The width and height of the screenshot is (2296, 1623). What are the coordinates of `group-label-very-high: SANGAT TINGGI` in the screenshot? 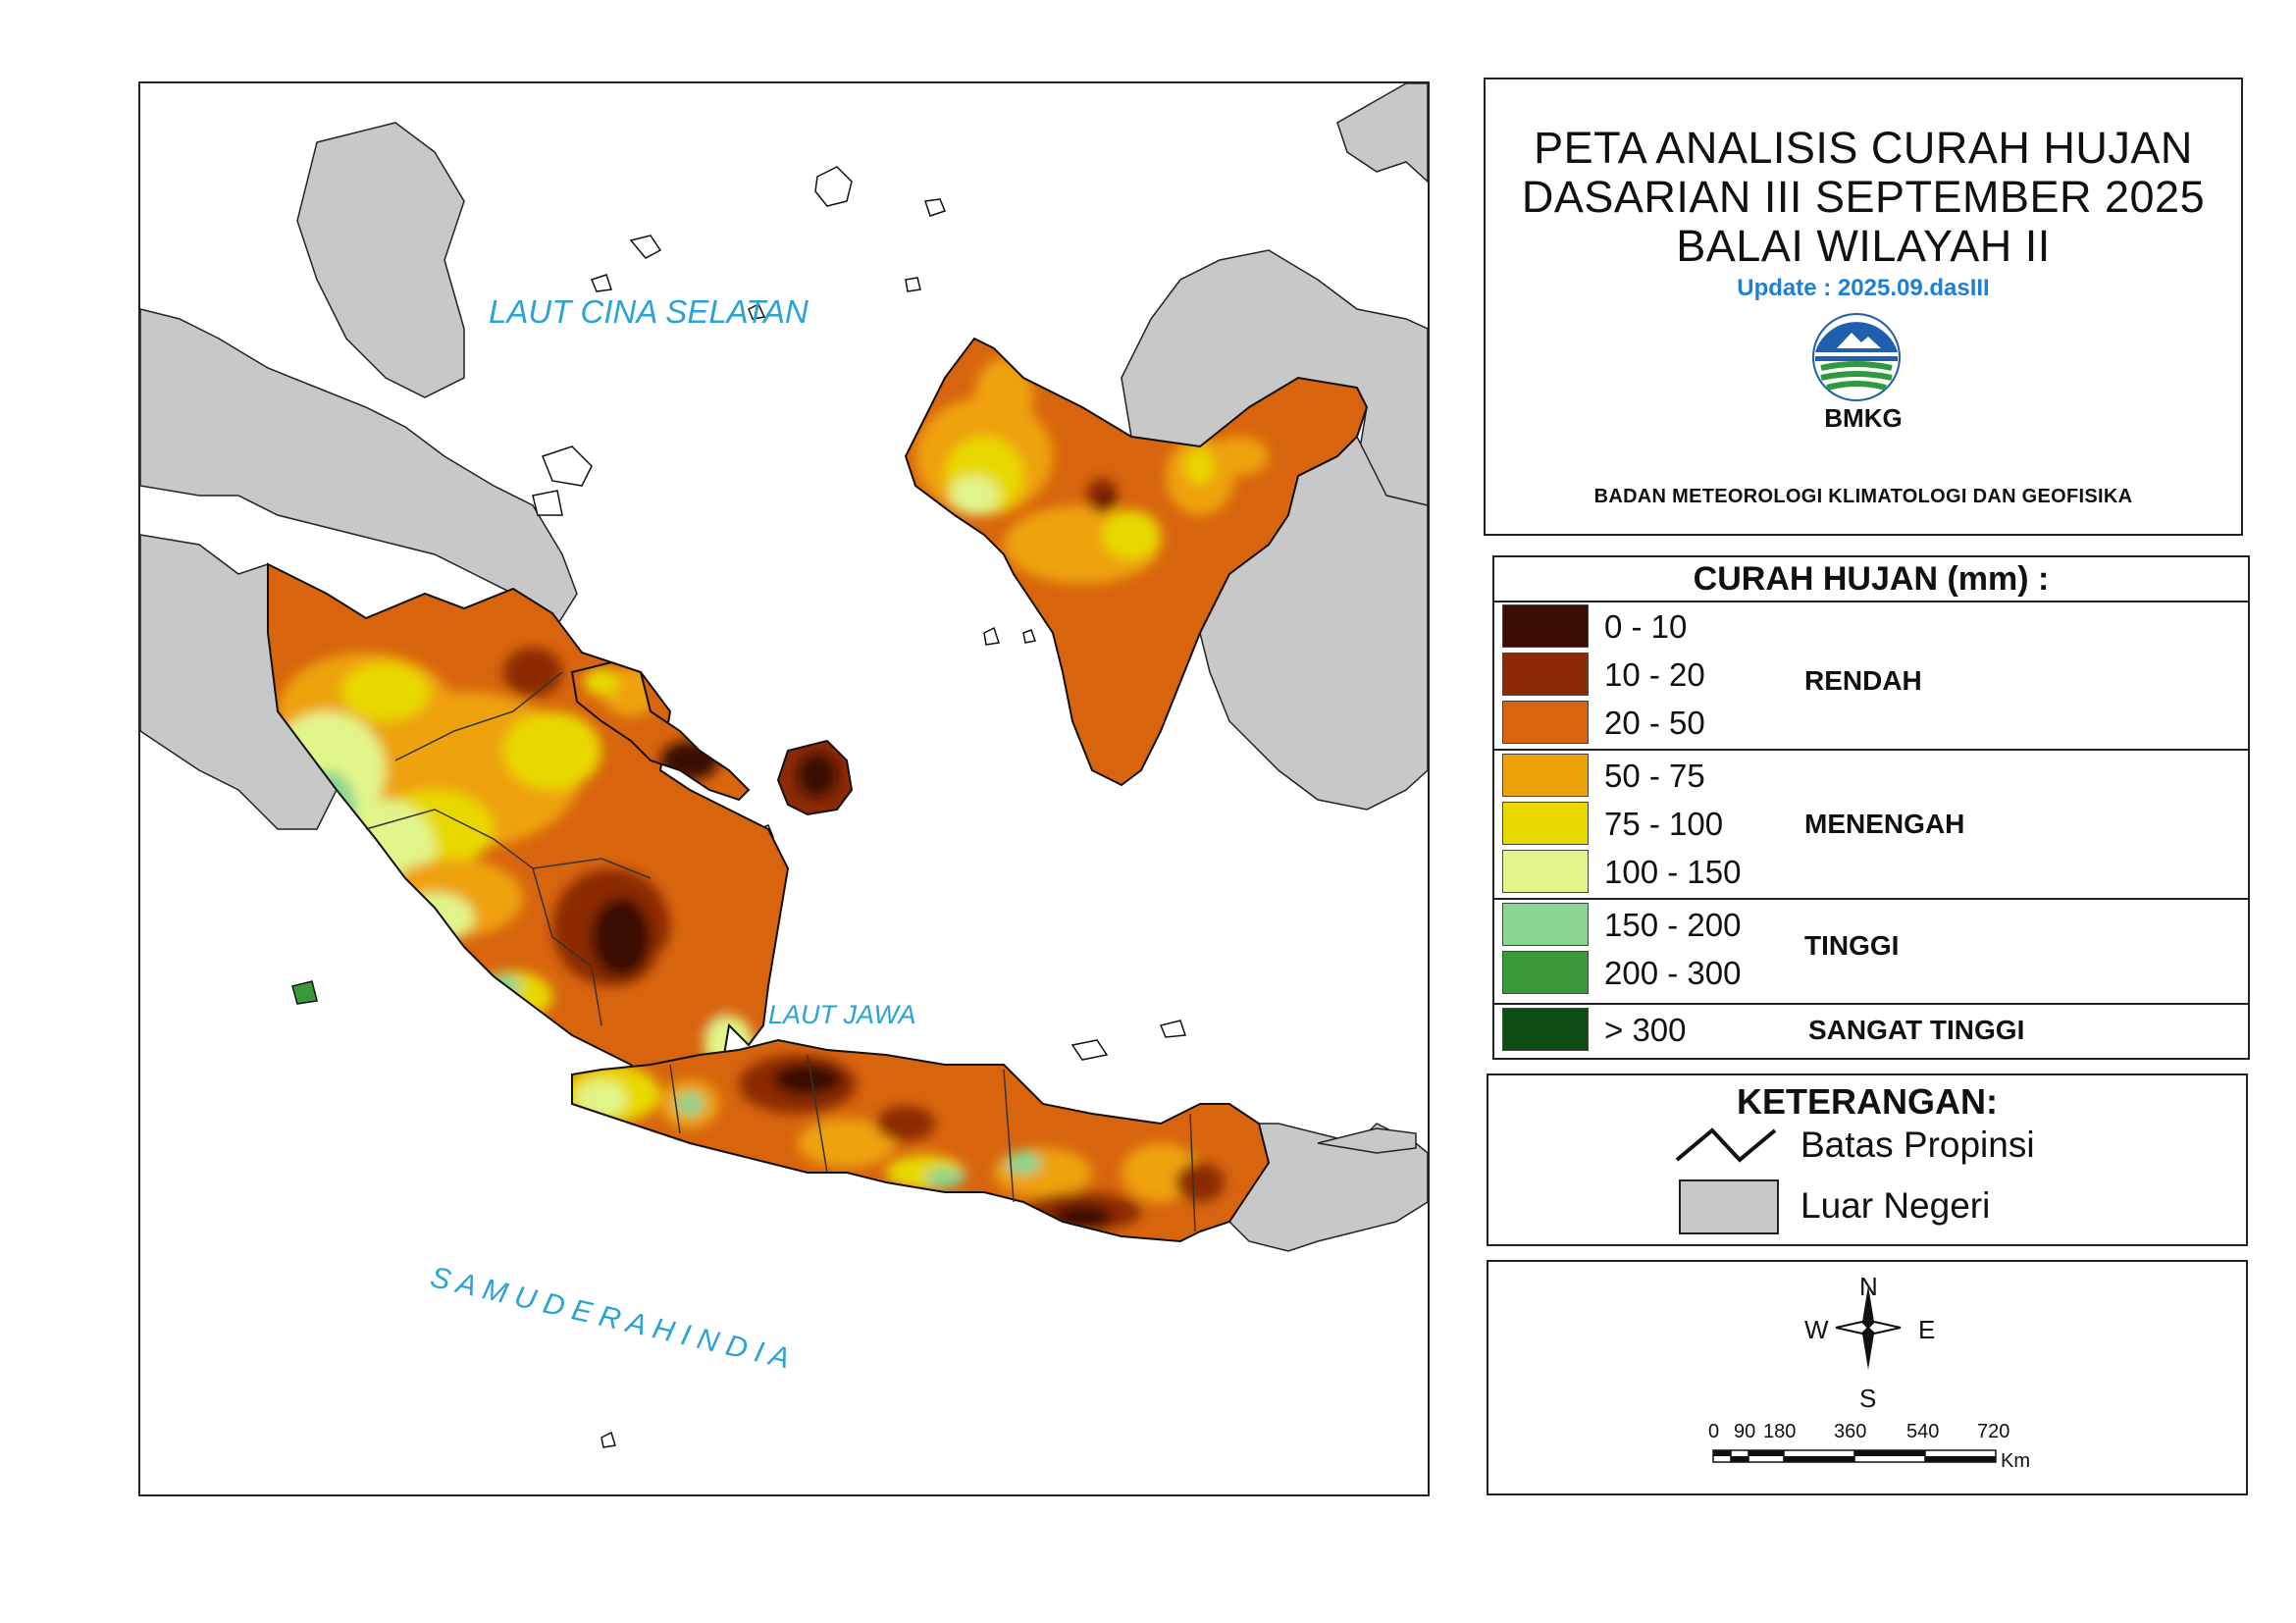 It's located at (1916, 1030).